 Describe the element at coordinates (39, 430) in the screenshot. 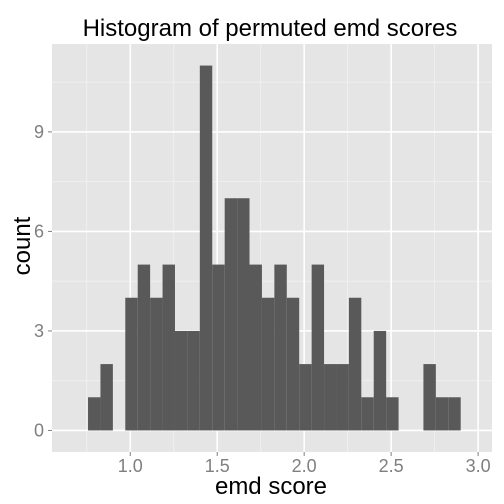

I see `y-tick-label: 0` at that location.